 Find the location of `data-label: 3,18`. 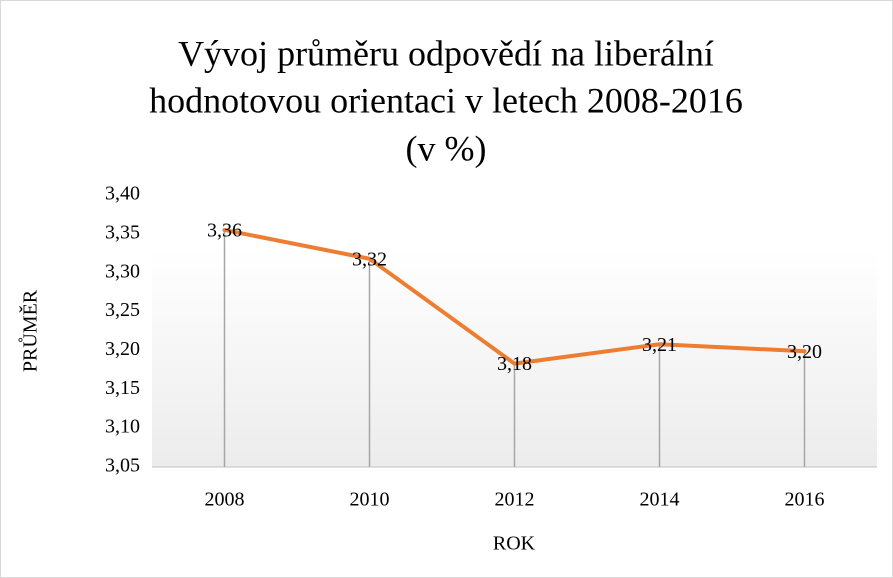

data-label: 3,18 is located at coordinates (514, 364).